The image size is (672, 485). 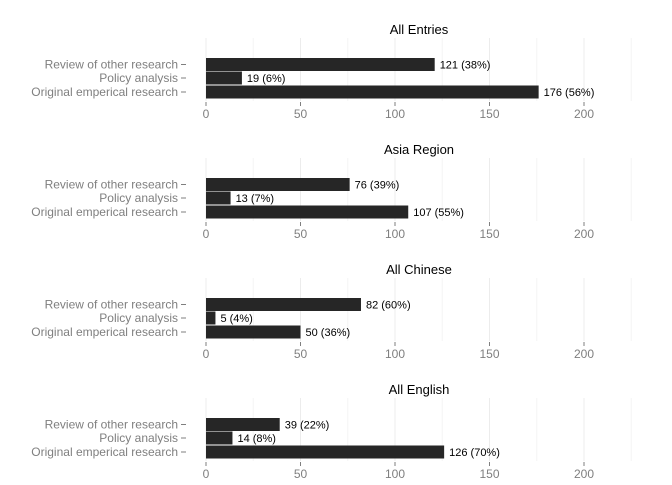 What do you see at coordinates (419, 389) in the screenshot?
I see `panel-title: All English` at bounding box center [419, 389].